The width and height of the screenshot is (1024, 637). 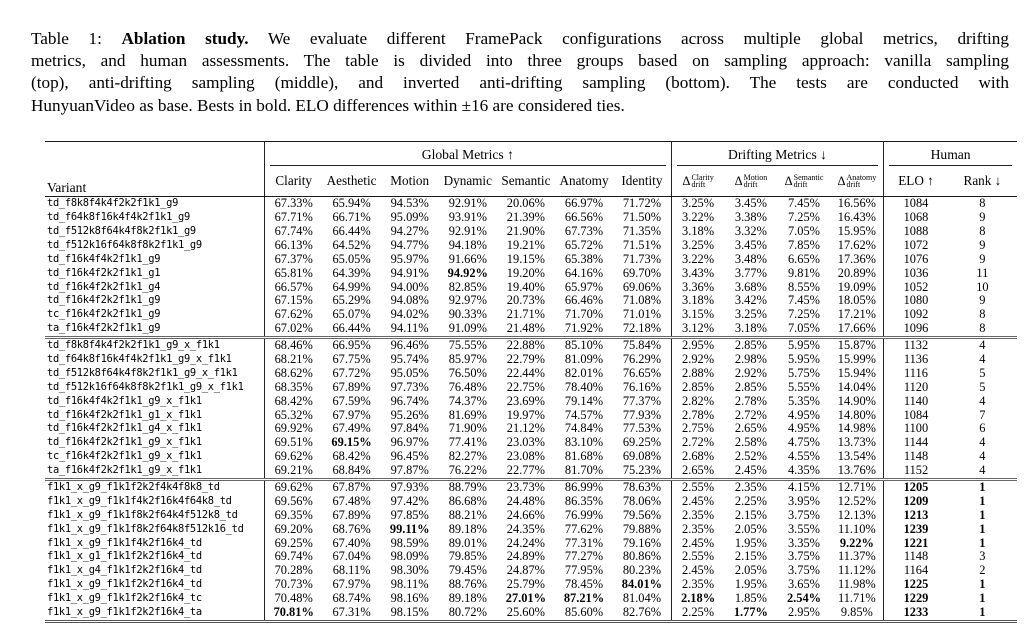 I want to click on cell-semantic: 19.21%, so click(x=525, y=244).